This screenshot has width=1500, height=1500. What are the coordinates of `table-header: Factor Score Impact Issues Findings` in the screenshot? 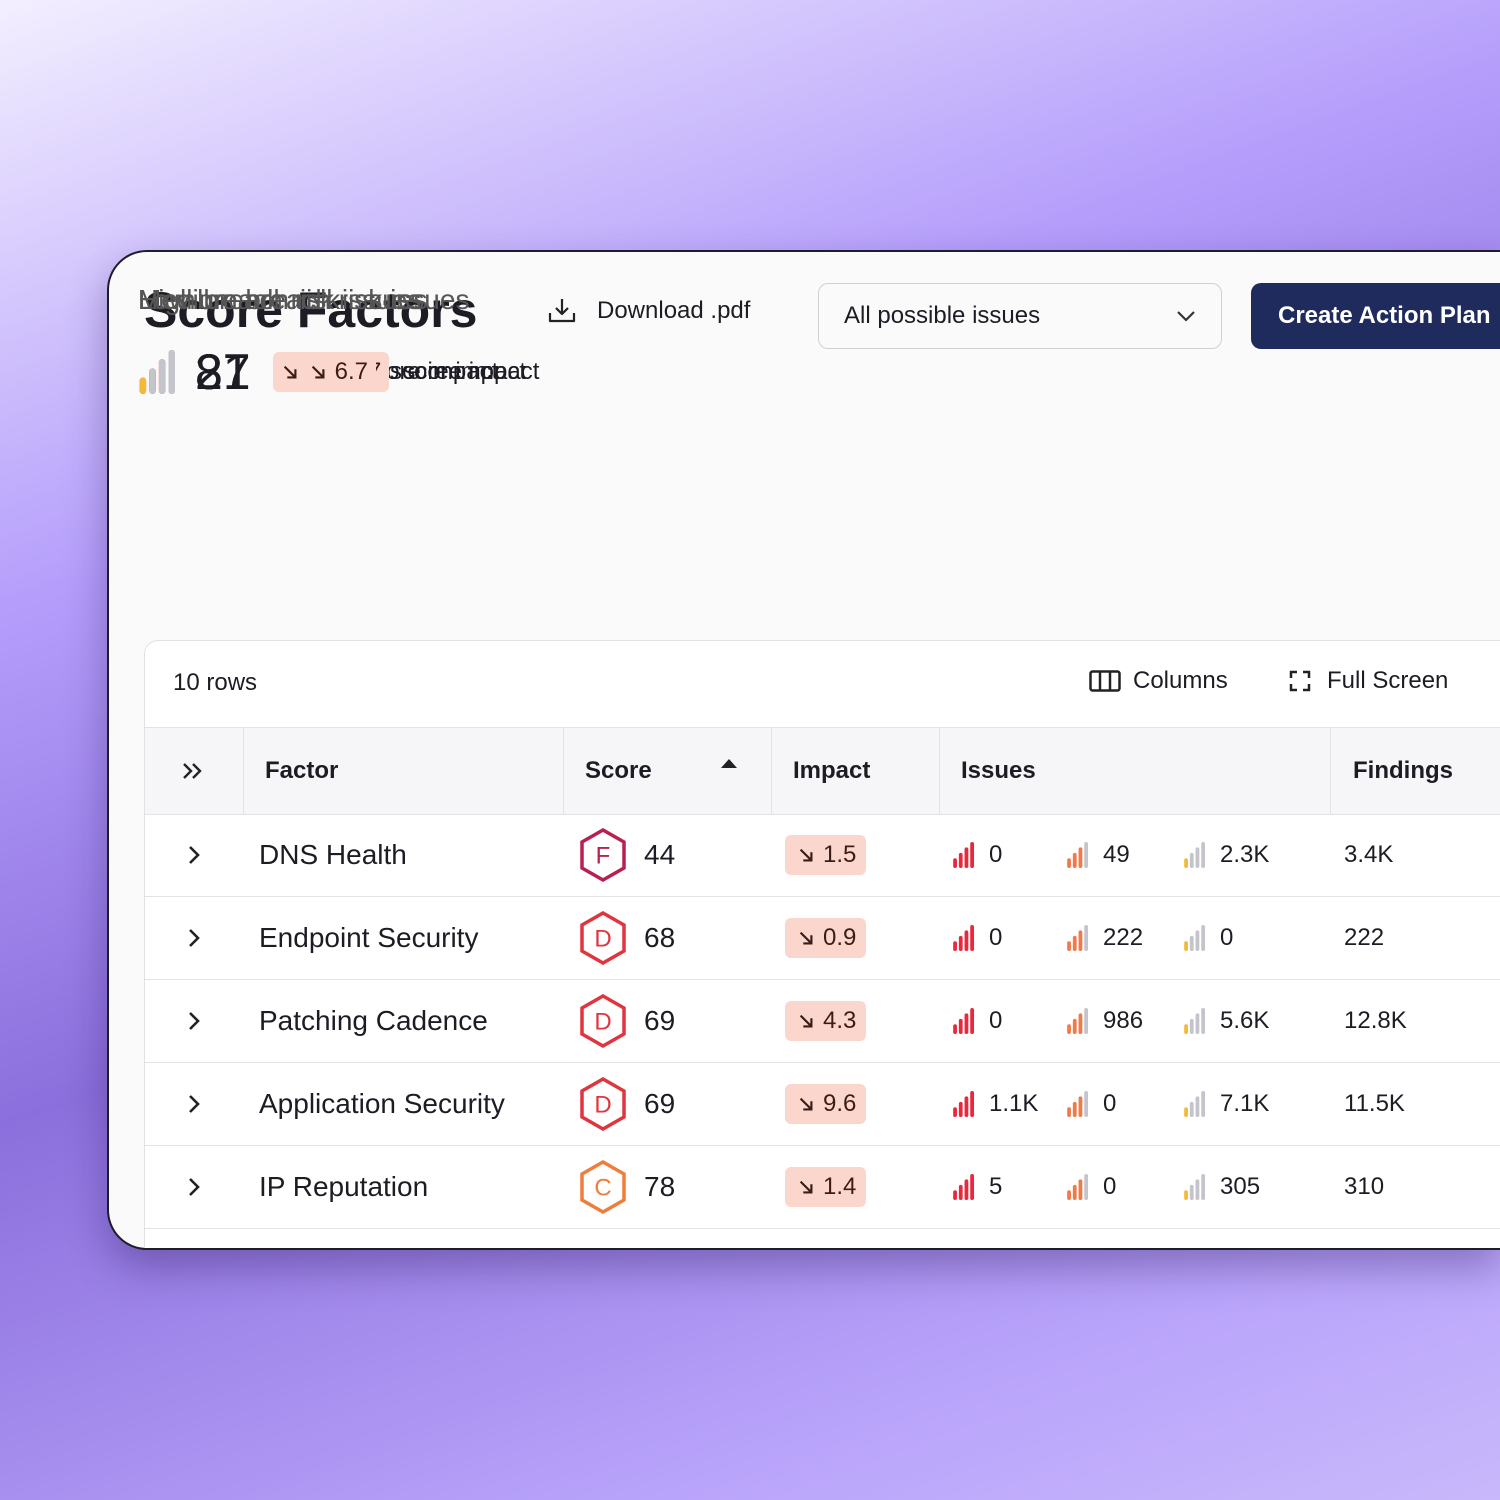 It's located at (822, 771).